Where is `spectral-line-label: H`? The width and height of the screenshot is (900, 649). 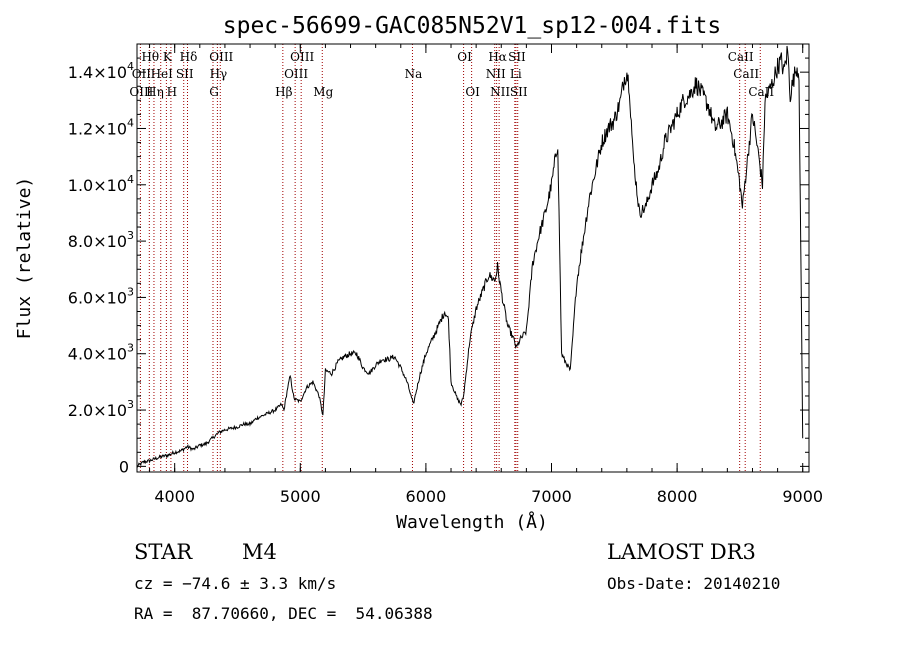 spectral-line-label: H is located at coordinates (172, 92).